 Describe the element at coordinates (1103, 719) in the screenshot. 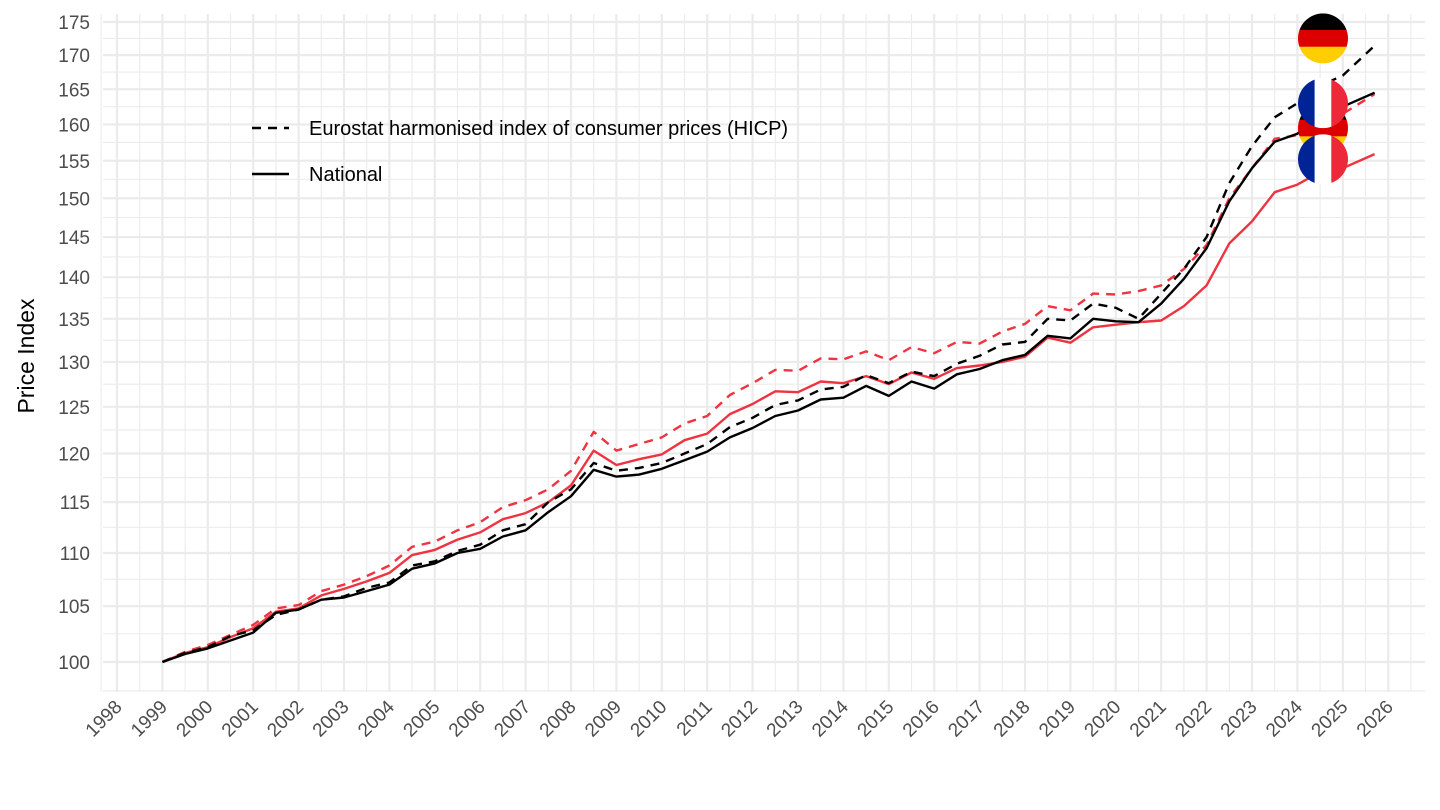

I see `x-tick-label: 2020` at that location.